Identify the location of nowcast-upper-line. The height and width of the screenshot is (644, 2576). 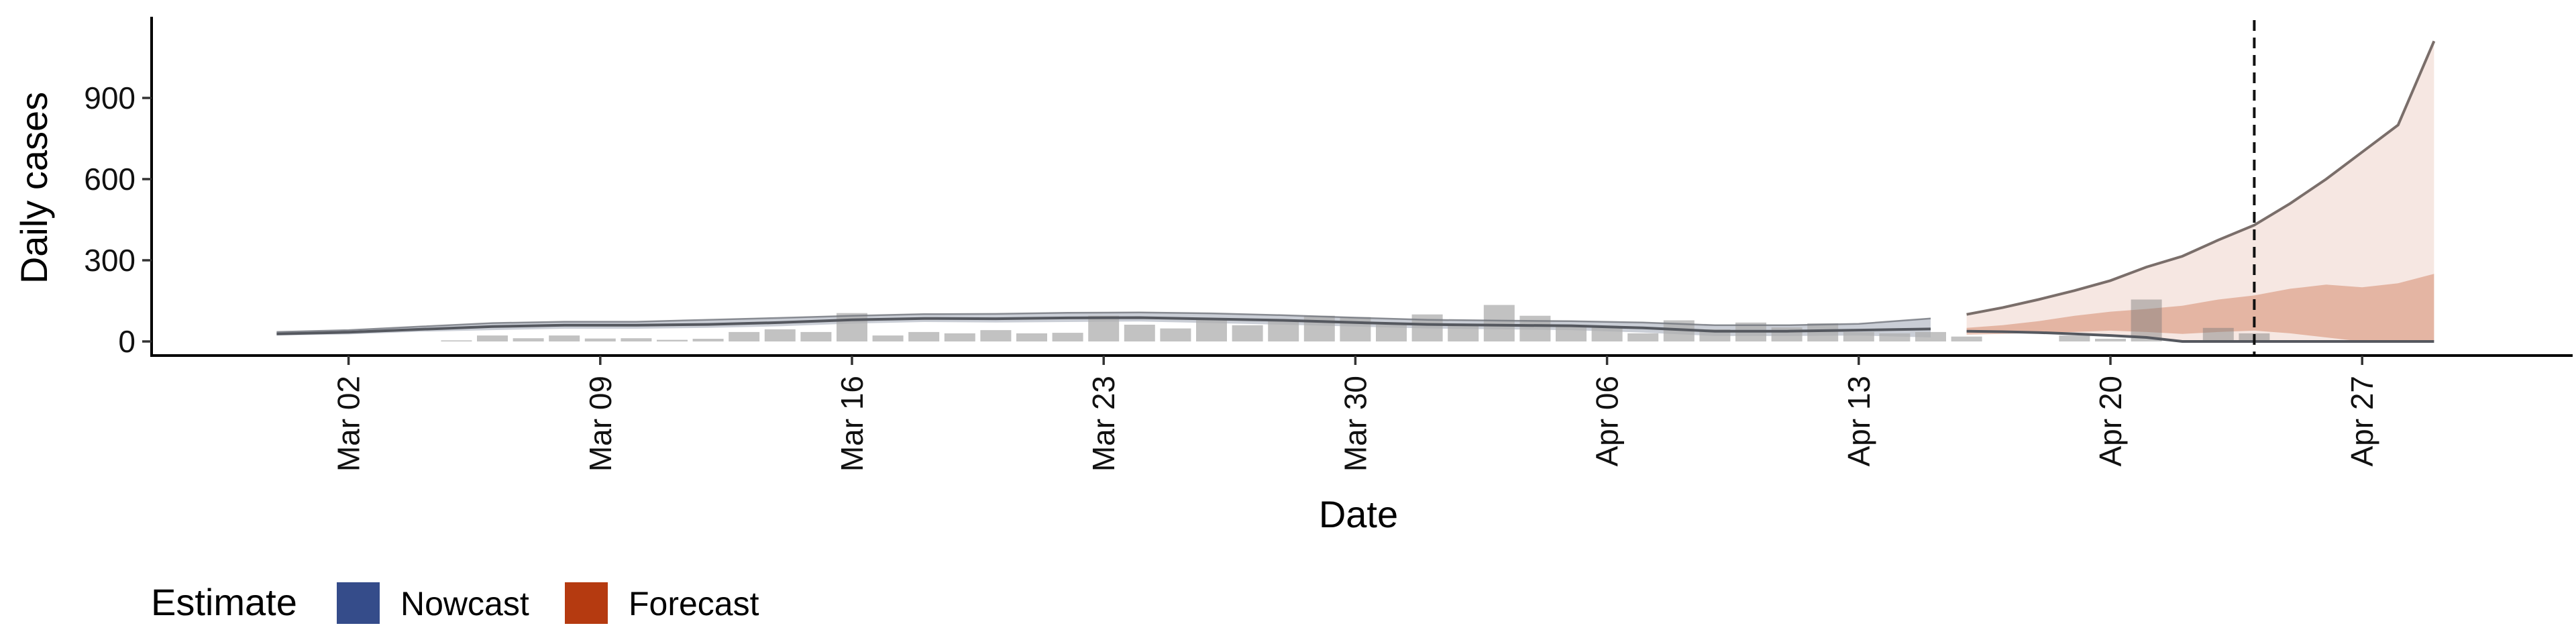
(1103, 322).